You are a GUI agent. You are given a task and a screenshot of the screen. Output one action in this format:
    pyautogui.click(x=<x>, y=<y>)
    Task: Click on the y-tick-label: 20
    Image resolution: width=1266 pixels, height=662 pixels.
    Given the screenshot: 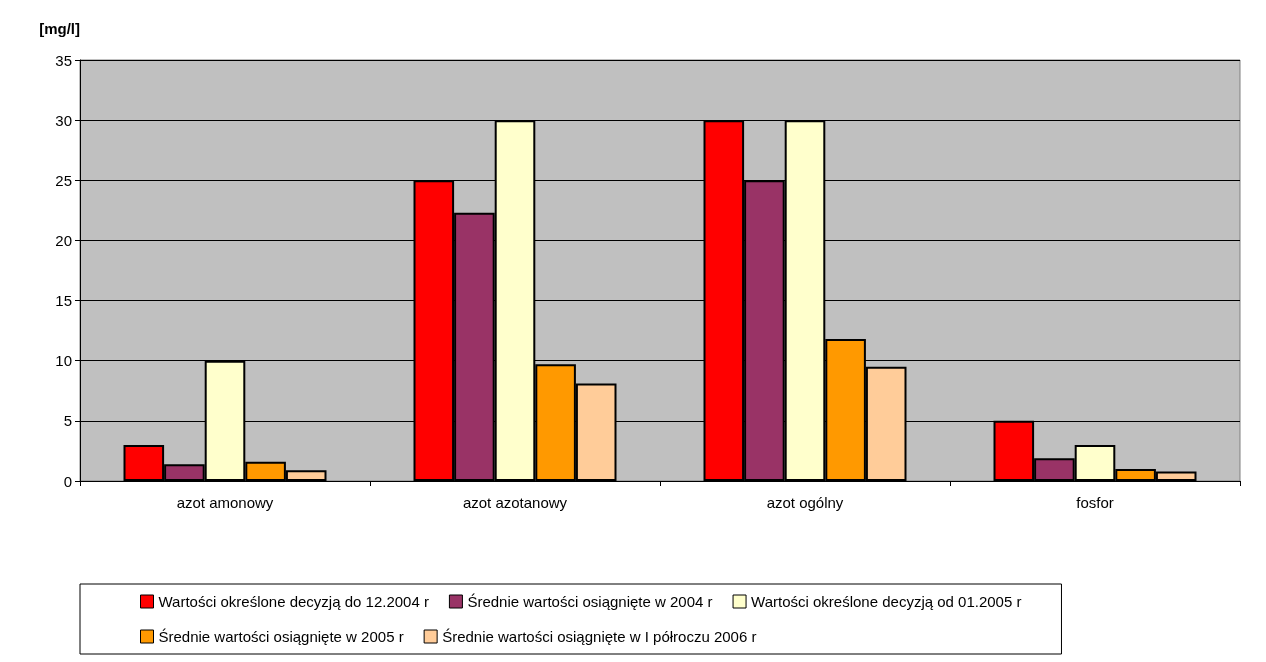 What is the action you would take?
    pyautogui.click(x=63, y=240)
    